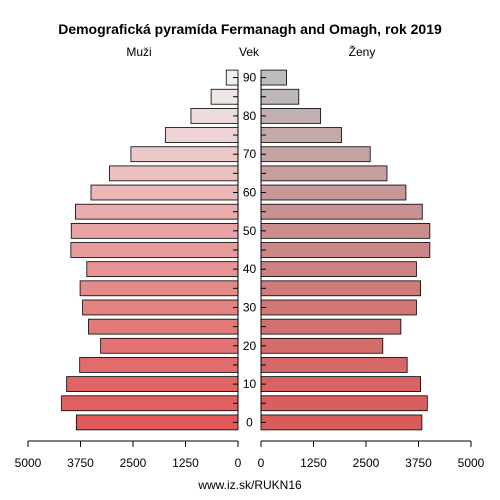 This screenshot has height=500, width=500. What do you see at coordinates (80, 463) in the screenshot?
I see `x-tick-label-left-3750: 3750` at bounding box center [80, 463].